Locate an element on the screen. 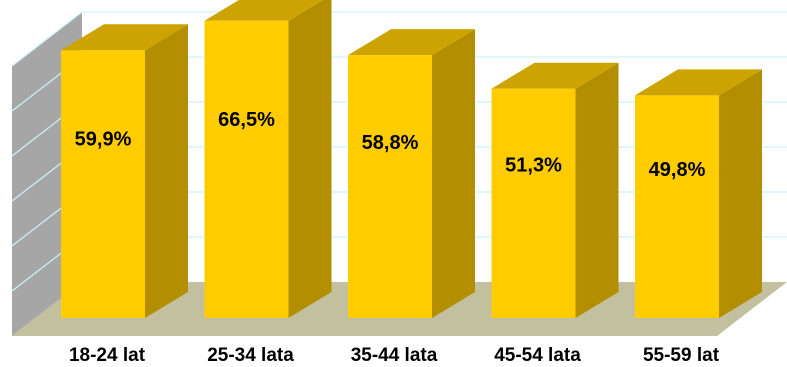 The image size is (787, 367). category-label: 45-54 lata is located at coordinates (537, 355).